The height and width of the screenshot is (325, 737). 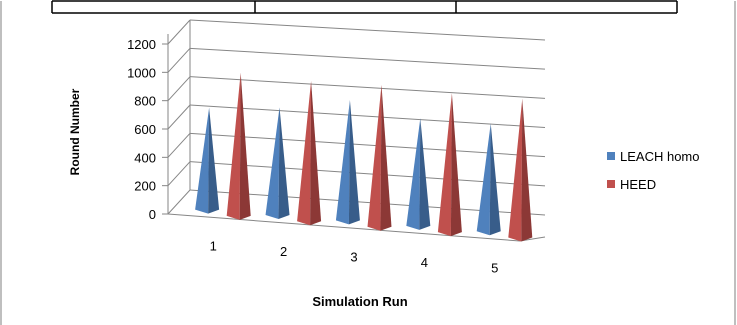 I want to click on y-tick-label: 600, so click(x=145, y=129).